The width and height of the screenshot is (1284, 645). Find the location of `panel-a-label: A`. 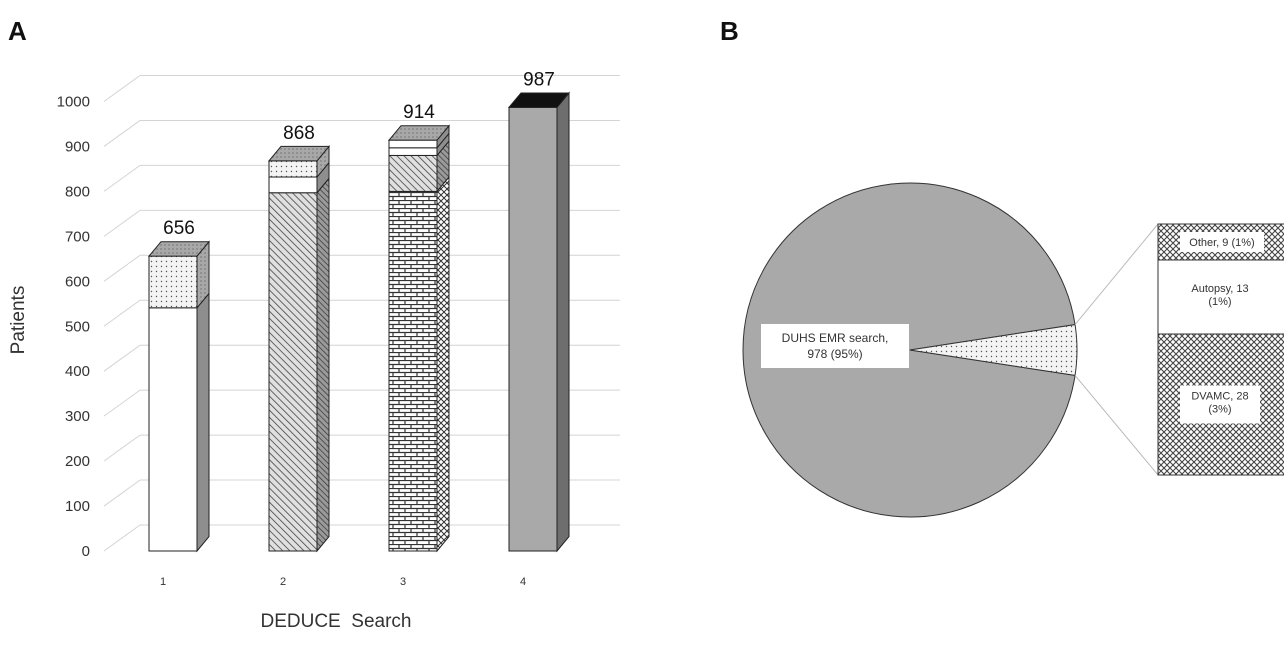

panel-a-label: A is located at coordinates (17, 31).